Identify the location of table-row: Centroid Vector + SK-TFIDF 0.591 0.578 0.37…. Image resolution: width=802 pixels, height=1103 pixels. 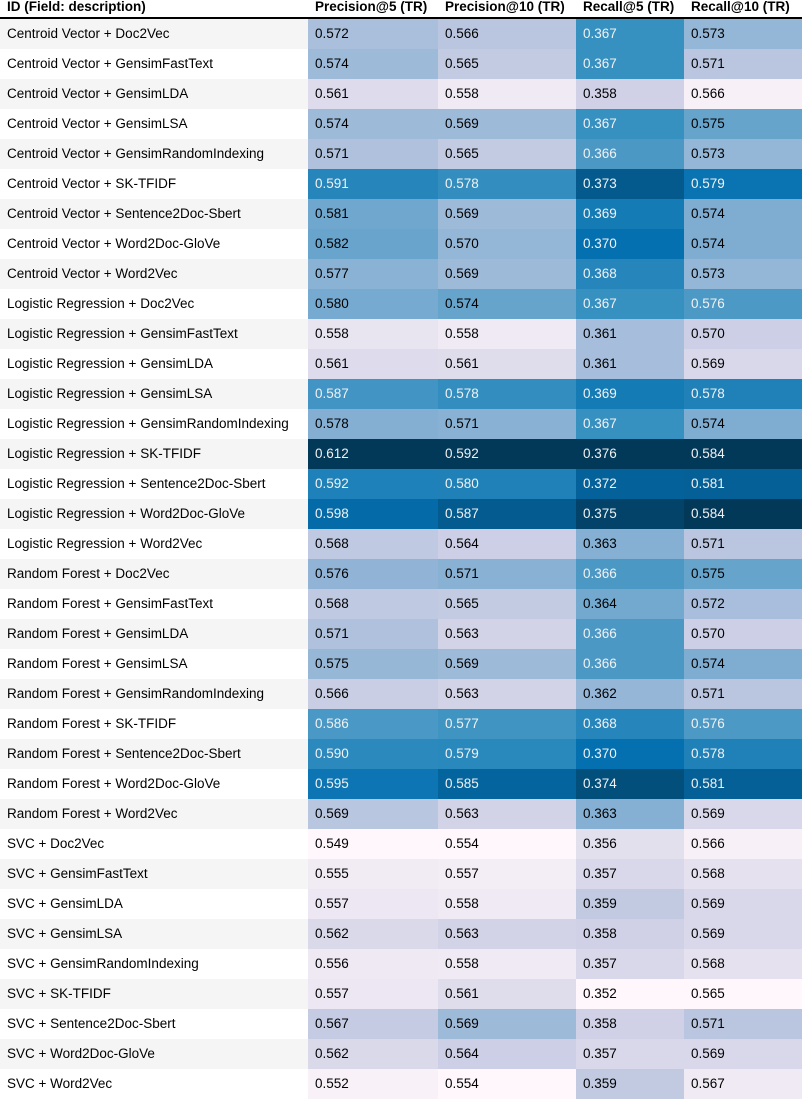
(401, 184).